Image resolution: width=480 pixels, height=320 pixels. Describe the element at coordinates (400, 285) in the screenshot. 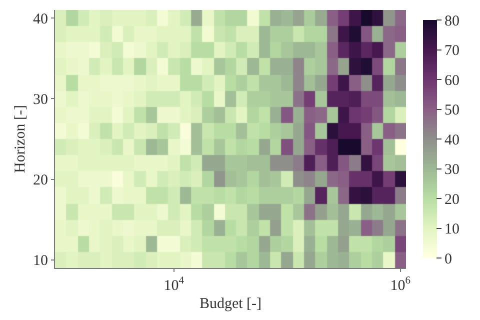

I see `x-tick-label: 10$^{6}$` at that location.